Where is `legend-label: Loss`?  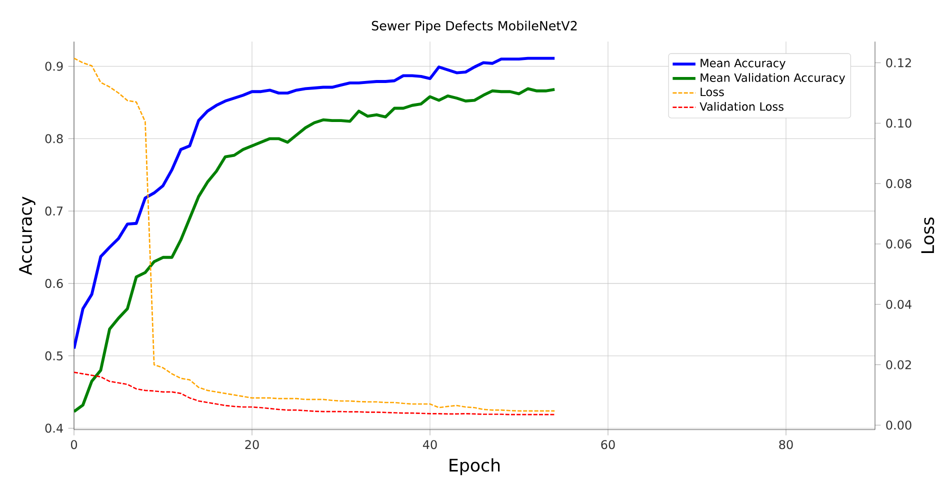
legend-label: Loss is located at coordinates (712, 92).